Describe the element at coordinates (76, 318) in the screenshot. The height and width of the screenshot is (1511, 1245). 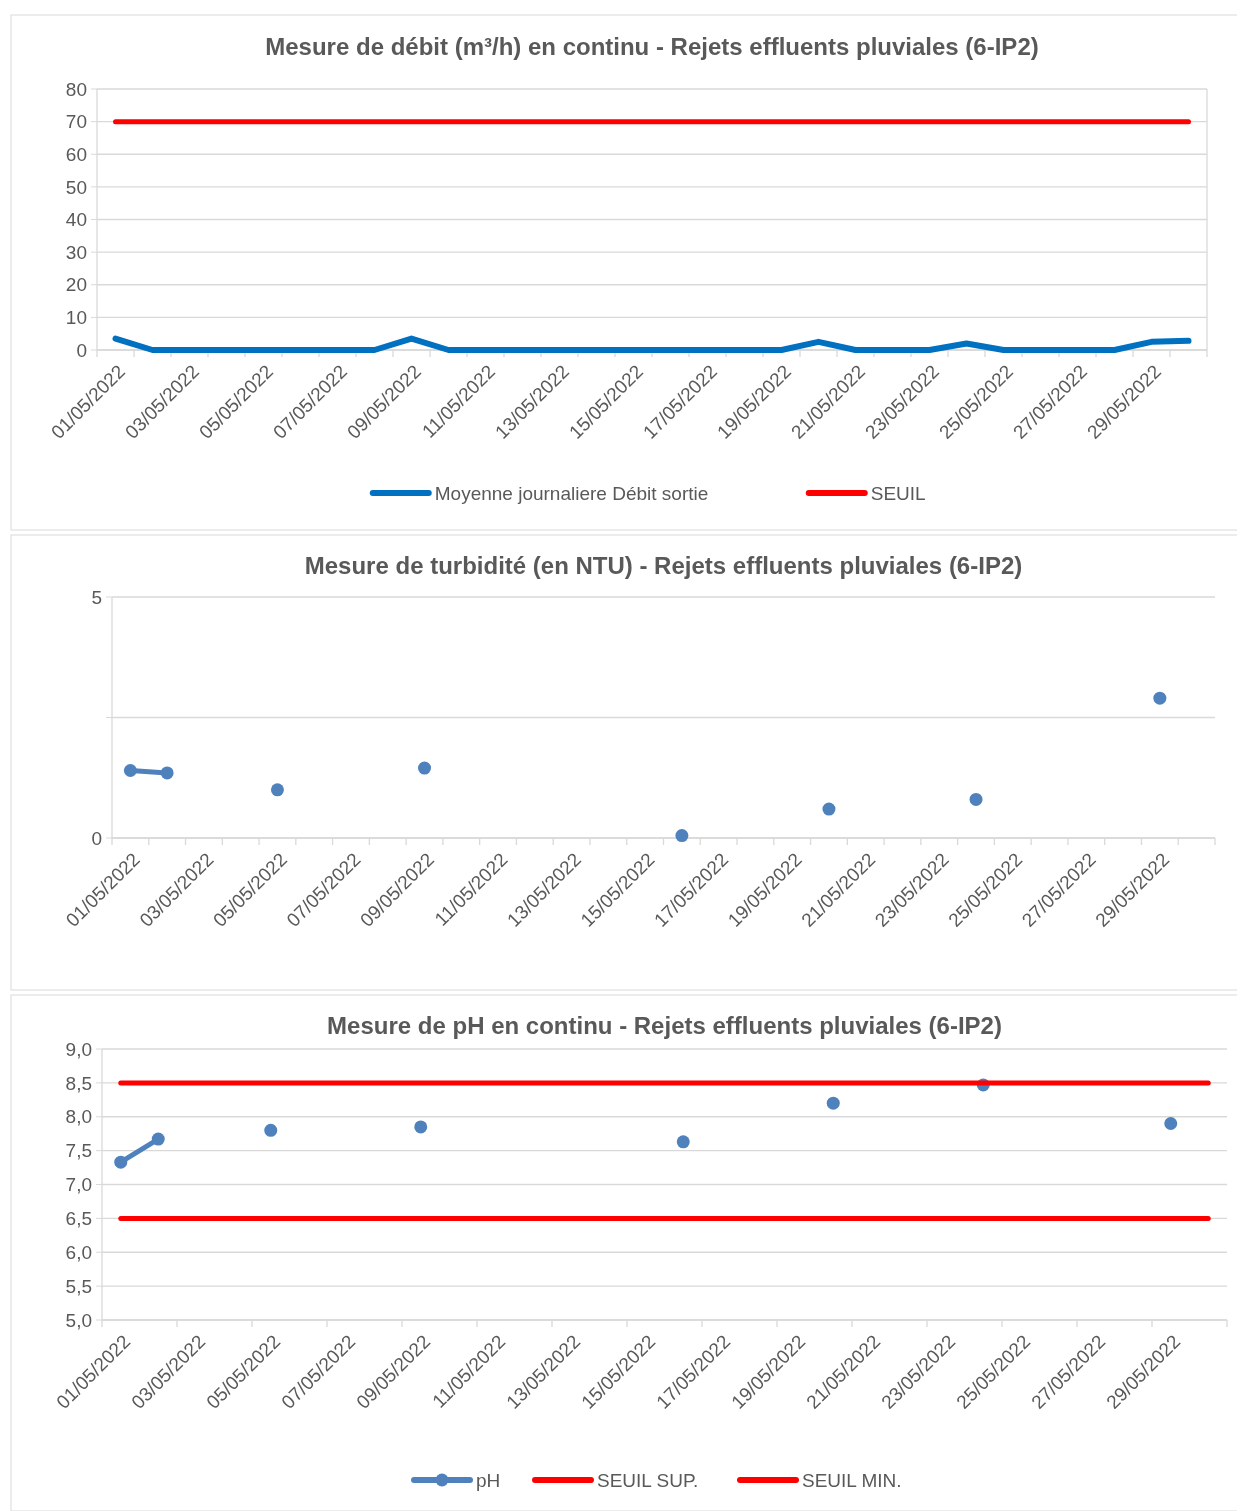
I see `y-tick-label: 10` at that location.